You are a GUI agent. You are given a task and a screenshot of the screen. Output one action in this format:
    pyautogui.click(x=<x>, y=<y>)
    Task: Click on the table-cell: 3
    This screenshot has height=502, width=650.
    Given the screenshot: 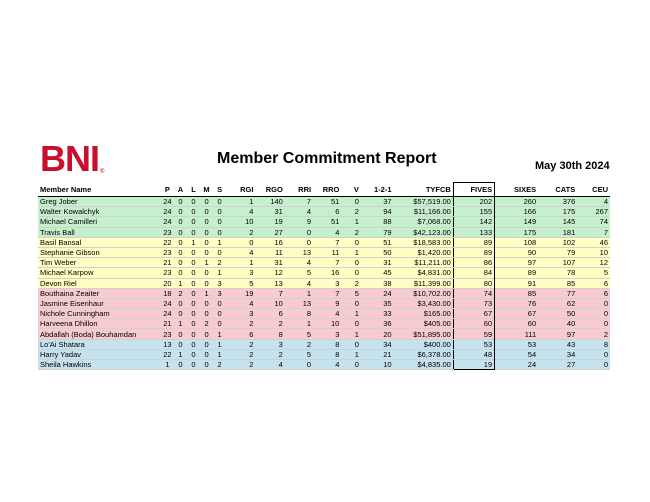 What is the action you would take?
    pyautogui.click(x=327, y=334)
    